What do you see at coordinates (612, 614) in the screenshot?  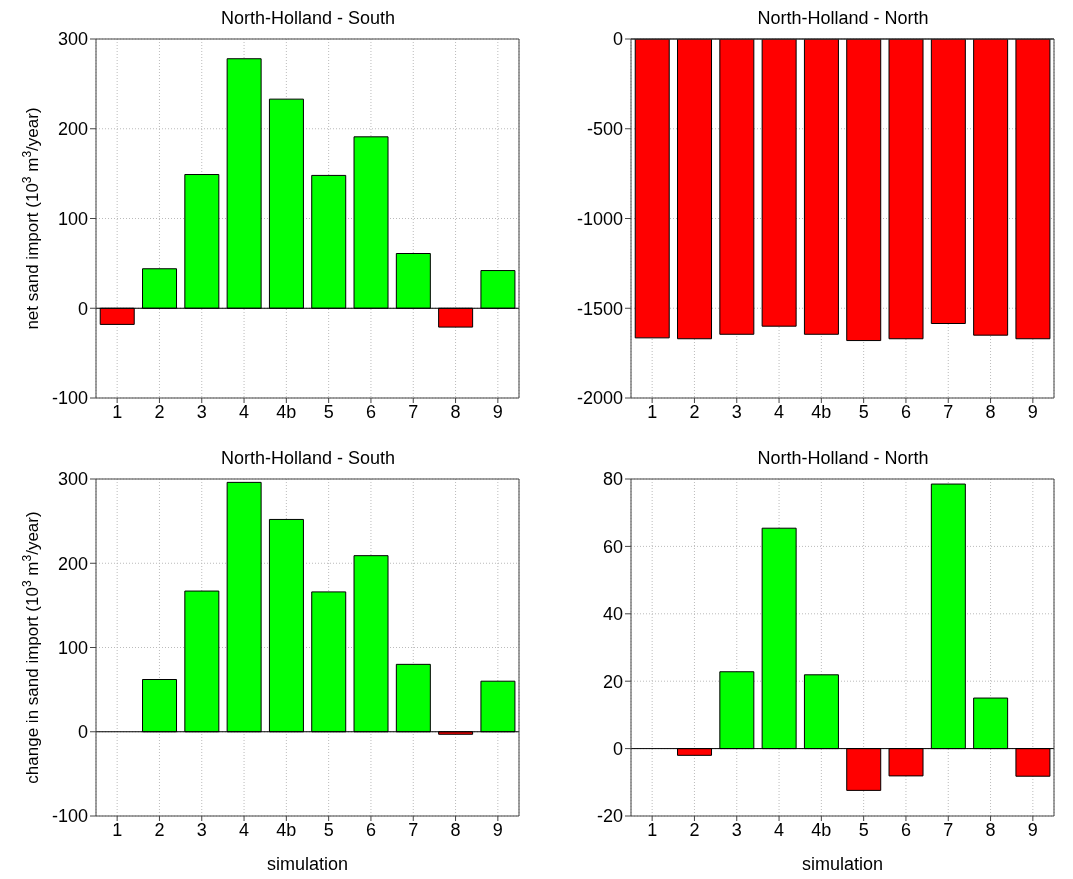 I see `y-tick-label: 40` at bounding box center [612, 614].